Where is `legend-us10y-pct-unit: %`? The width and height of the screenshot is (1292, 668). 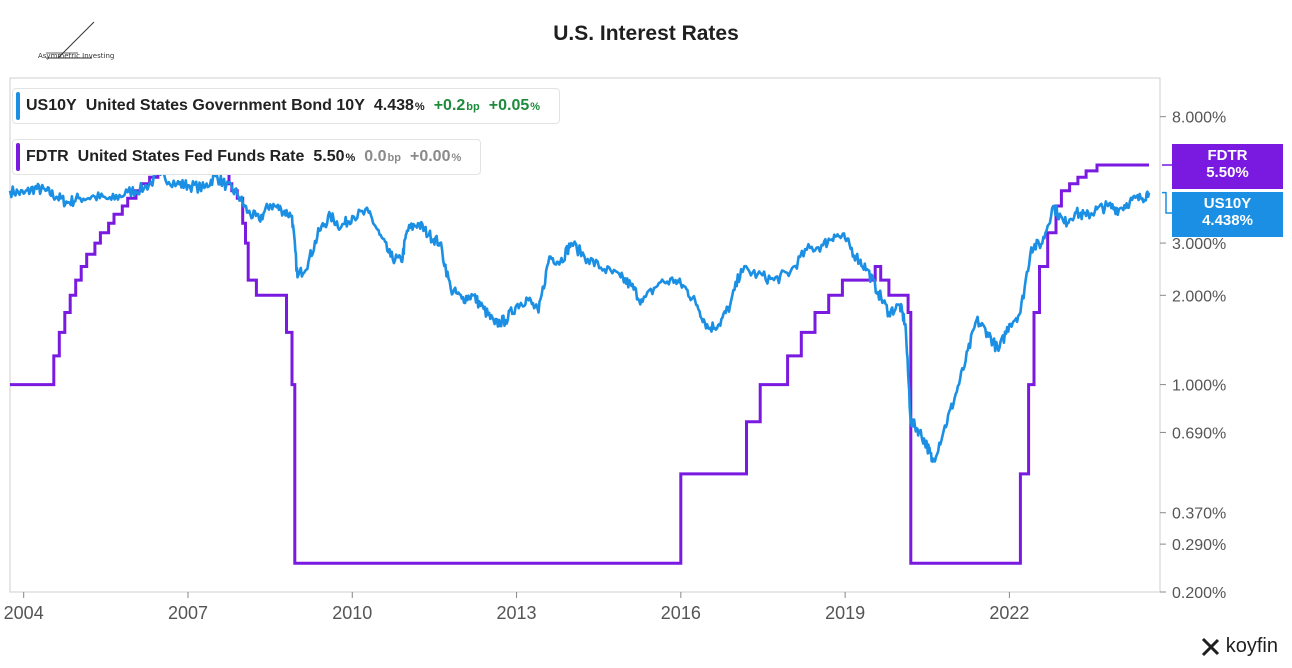
legend-us10y-pct-unit: % is located at coordinates (535, 107).